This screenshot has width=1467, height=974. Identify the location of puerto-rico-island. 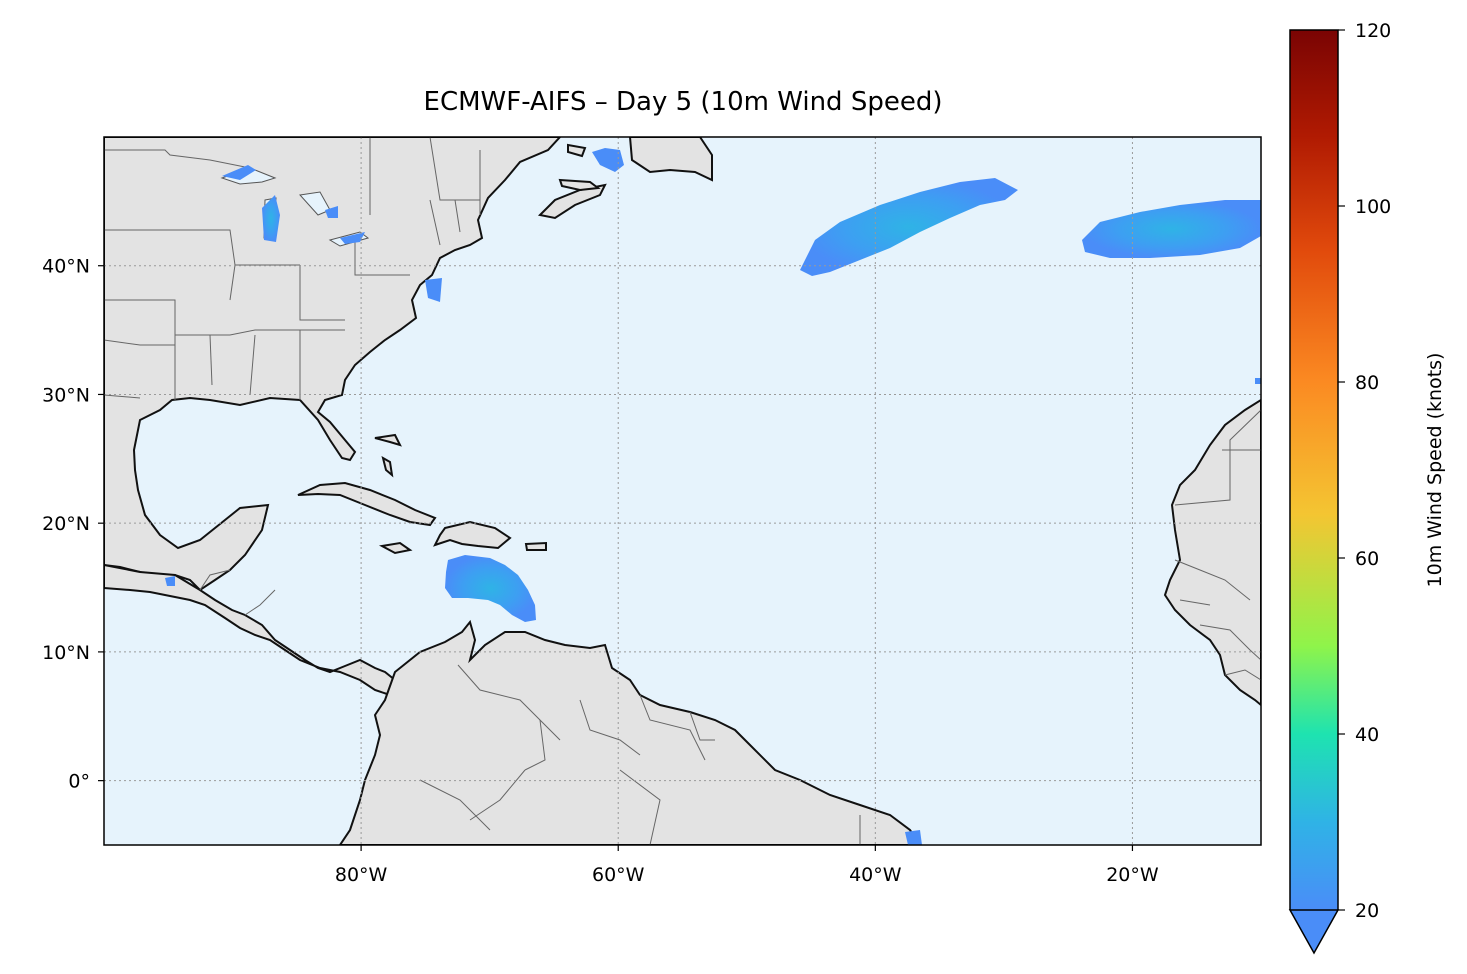
(535, 546).